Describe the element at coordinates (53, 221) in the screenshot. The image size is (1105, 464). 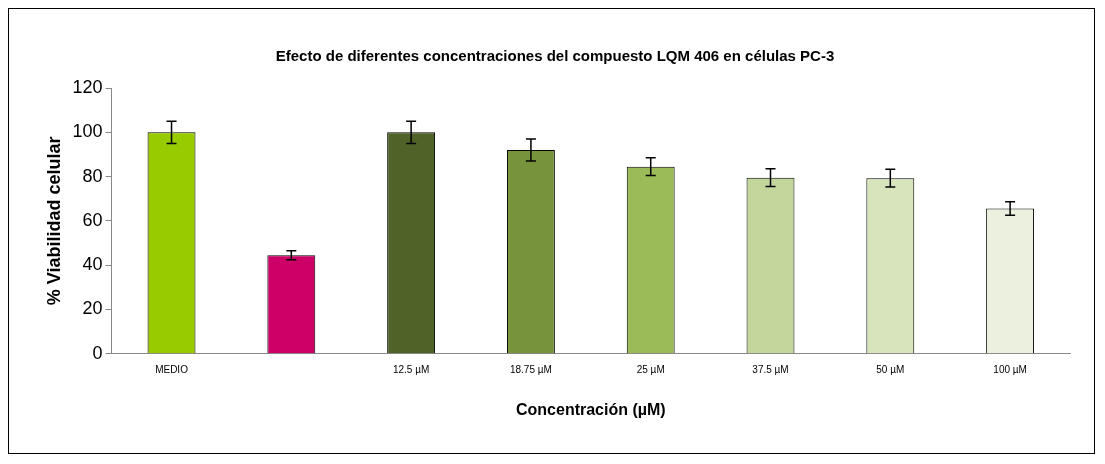
I see `y-axis-title: % Viabilidad celular` at that location.